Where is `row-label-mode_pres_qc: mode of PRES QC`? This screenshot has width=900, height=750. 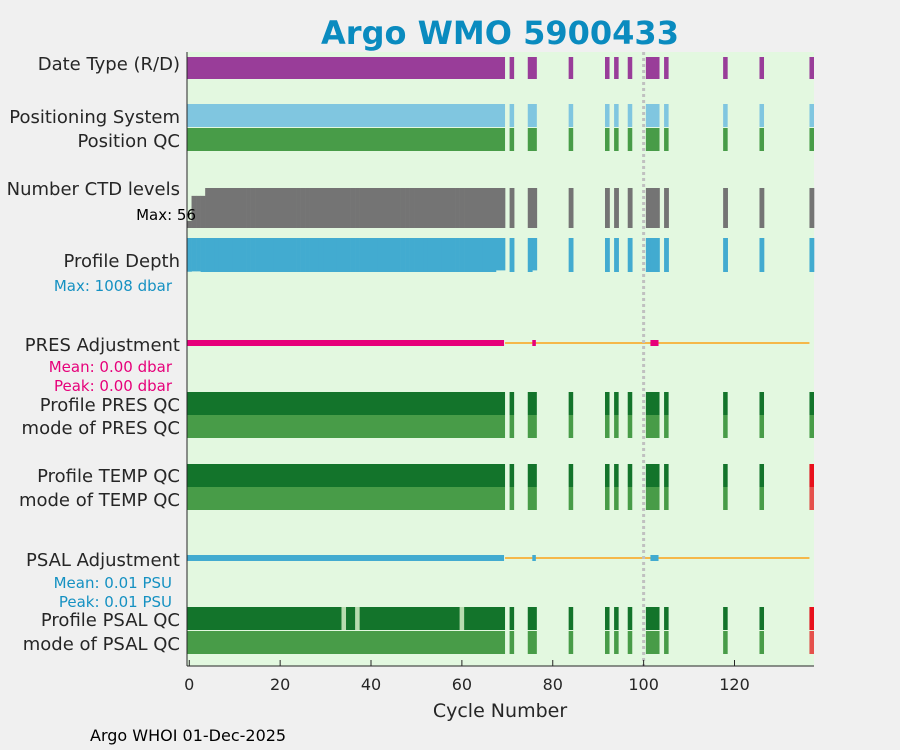
row-label-mode_pres_qc: mode of PRES QC is located at coordinates (101, 428).